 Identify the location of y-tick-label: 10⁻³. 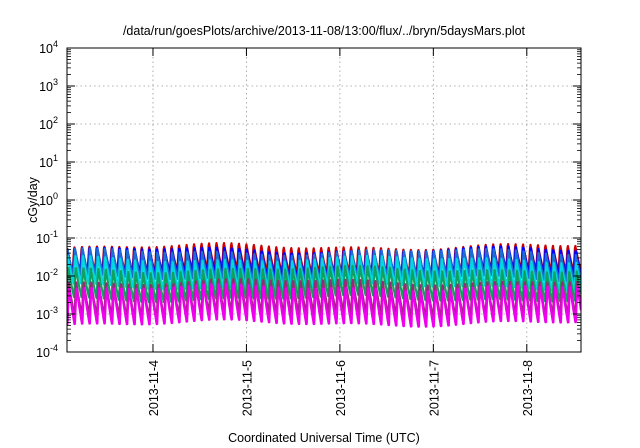
(47, 313).